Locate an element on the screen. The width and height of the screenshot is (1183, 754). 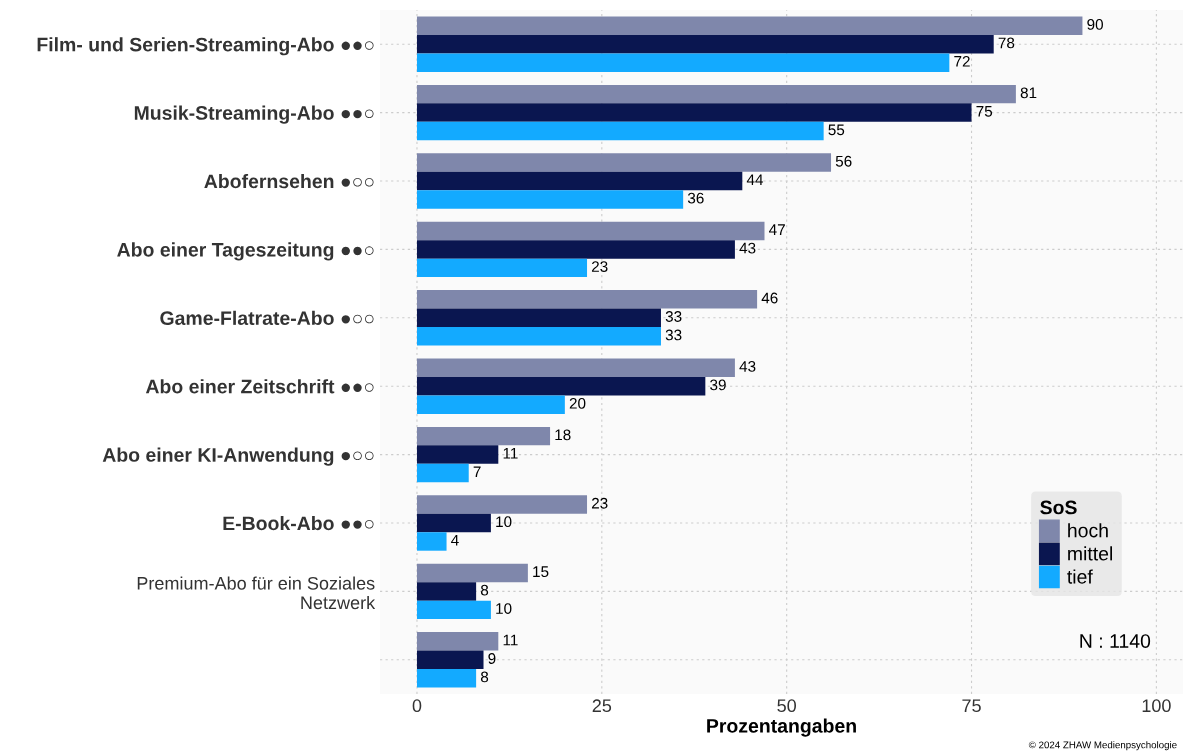
data-label: 20 is located at coordinates (577, 403).